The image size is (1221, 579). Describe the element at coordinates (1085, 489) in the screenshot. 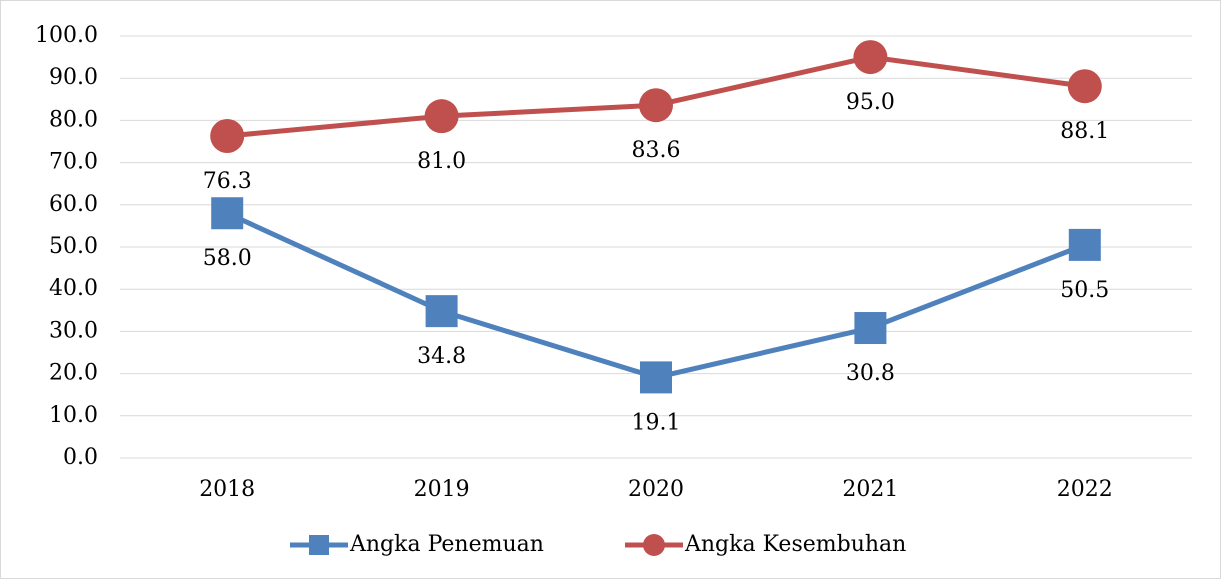

I see `x-tick-label: 2022` at that location.